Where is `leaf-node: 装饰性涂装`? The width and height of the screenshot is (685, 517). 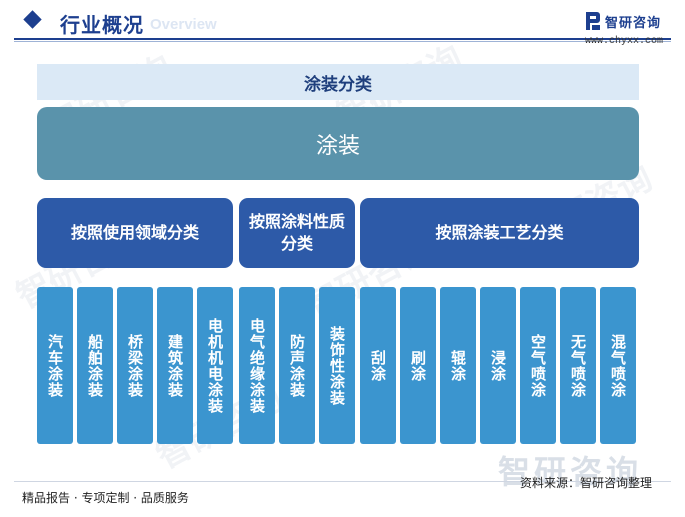 leaf-node: 装饰性涂装 is located at coordinates (337, 365).